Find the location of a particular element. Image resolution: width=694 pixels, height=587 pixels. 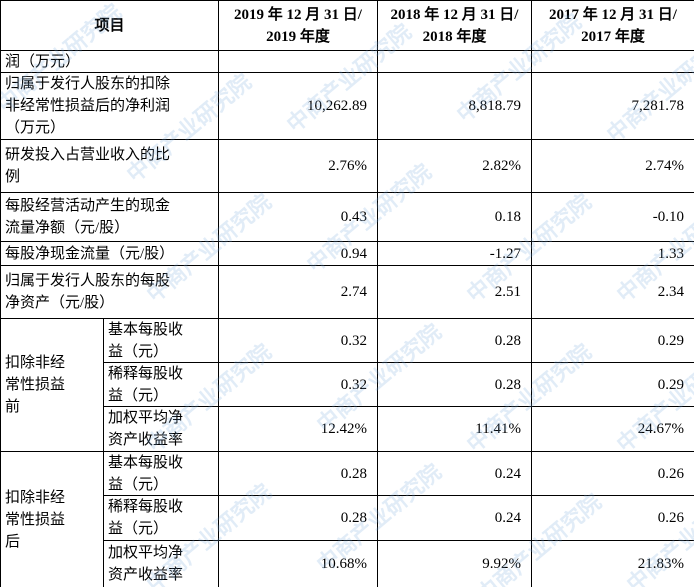

header-column: 2018 年 12 月 31 日/2018 年度 is located at coordinates (455, 26).